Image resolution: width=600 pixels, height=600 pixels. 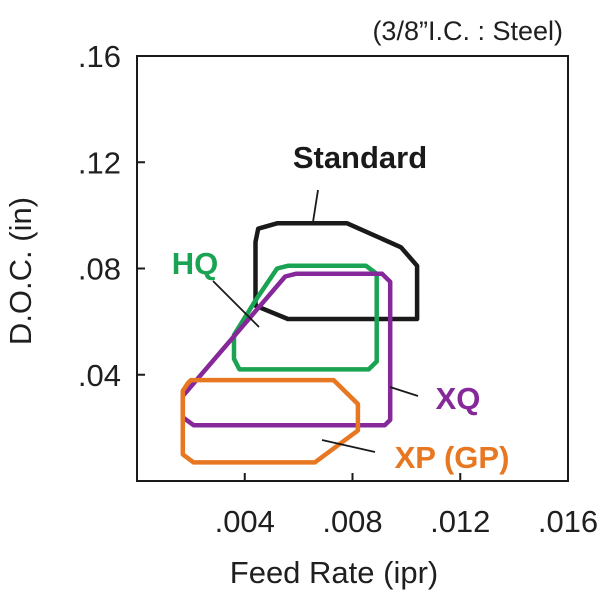 I want to click on x-tick-label: .016, so click(x=568, y=521).